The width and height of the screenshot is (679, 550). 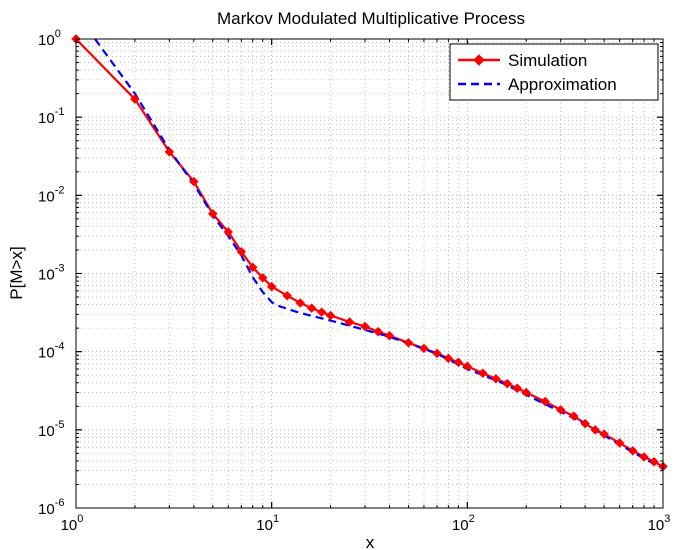 I want to click on x-tick-label: 10⁰, so click(x=72, y=523).